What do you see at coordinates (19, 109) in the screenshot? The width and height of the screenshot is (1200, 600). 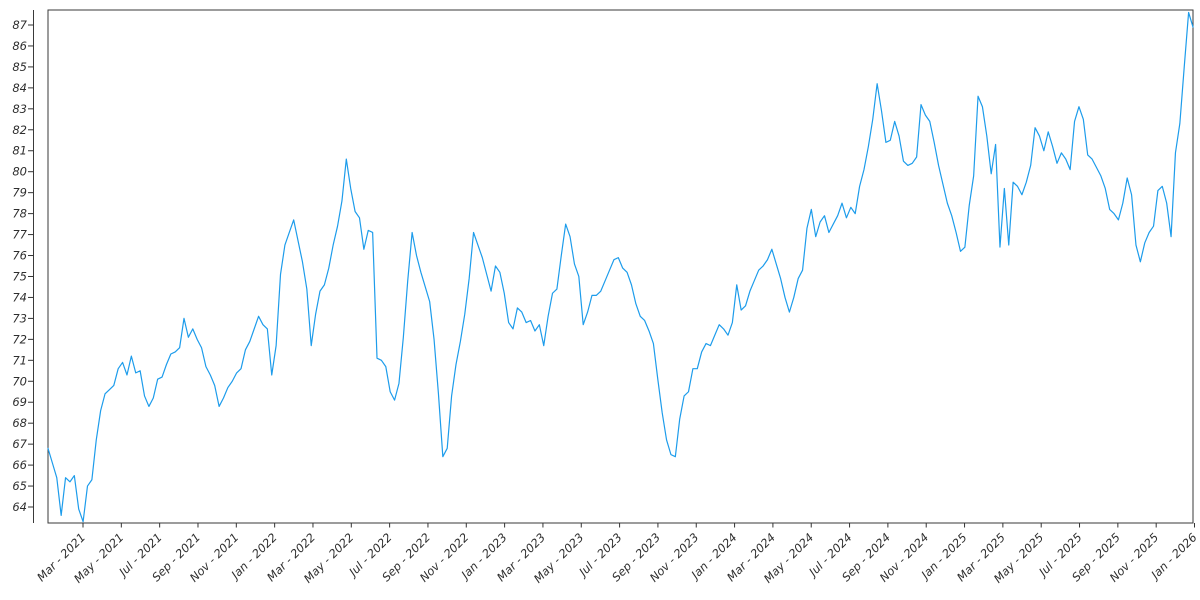 I see `y-tick-label: 83` at bounding box center [19, 109].